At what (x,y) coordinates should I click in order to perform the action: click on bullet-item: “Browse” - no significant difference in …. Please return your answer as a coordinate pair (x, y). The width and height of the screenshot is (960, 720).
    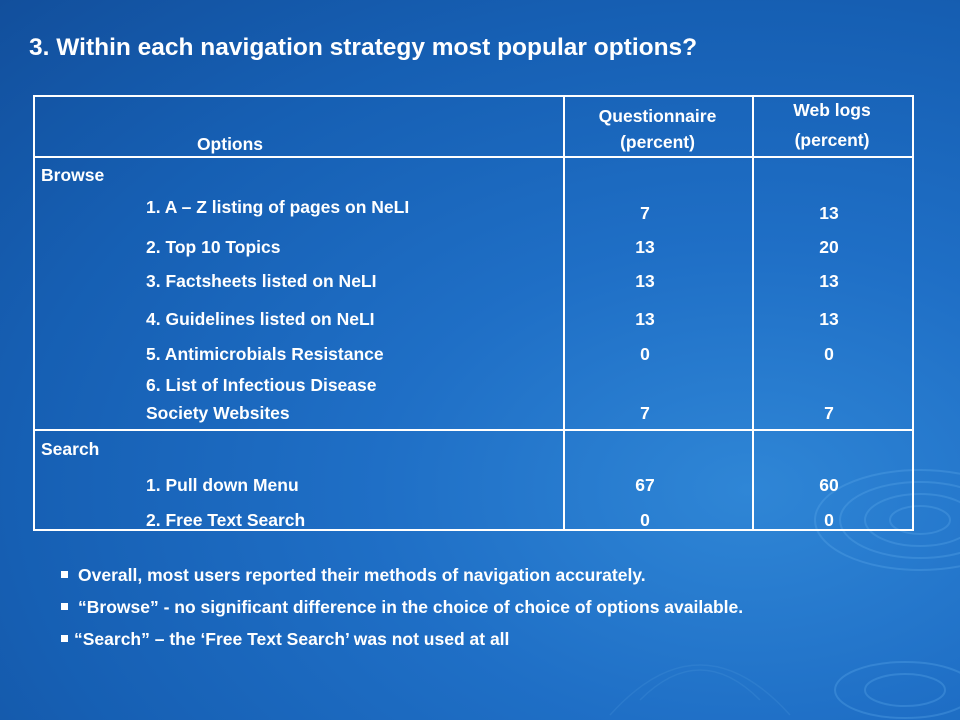
    Looking at the image, I should click on (490, 607).